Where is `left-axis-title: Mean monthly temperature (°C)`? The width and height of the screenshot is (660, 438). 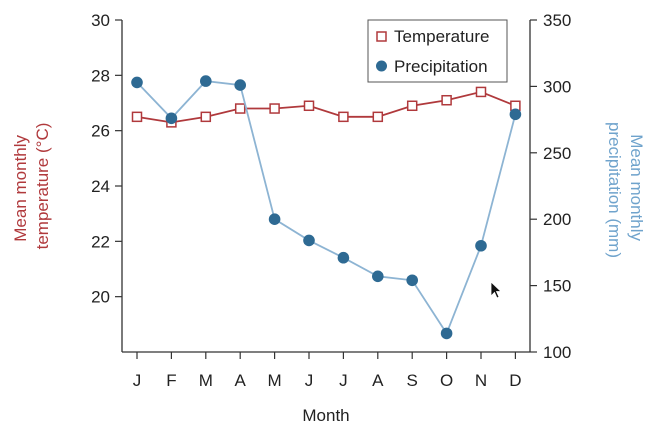
left-axis-title: Mean monthly temperature (°C) is located at coordinates (31, 186).